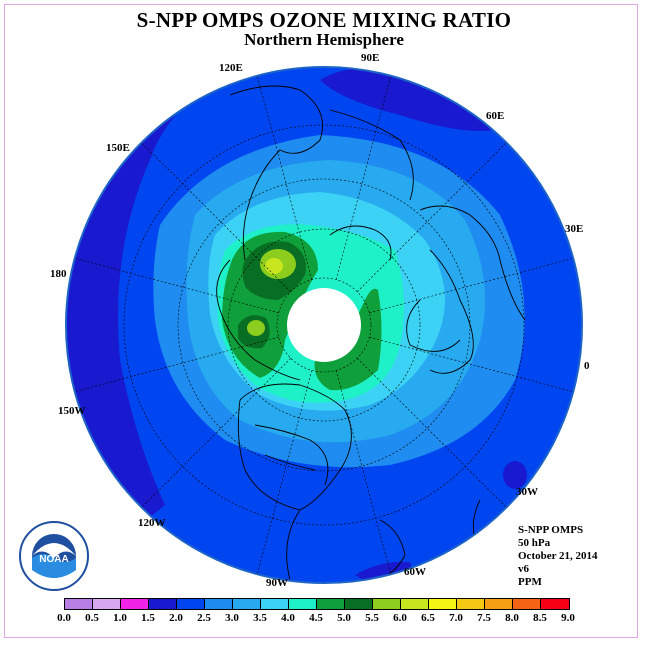  What do you see at coordinates (120, 618) in the screenshot?
I see `colorbar-tick-label: 1.0` at bounding box center [120, 618].